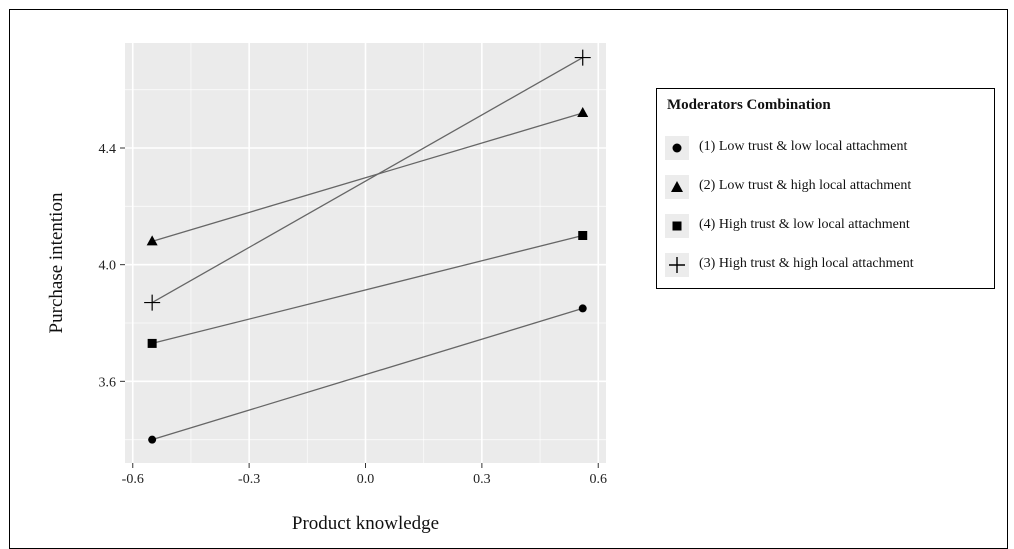 Image resolution: width=1014 pixels, height=549 pixels. I want to click on legend-key-plus, so click(677, 265).